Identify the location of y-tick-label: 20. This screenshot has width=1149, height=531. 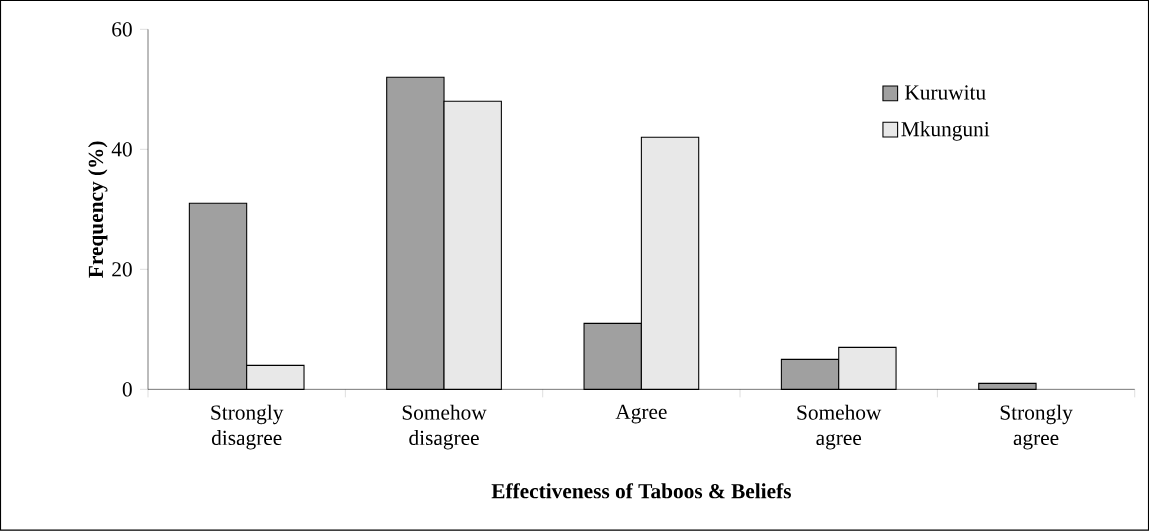
(122, 269).